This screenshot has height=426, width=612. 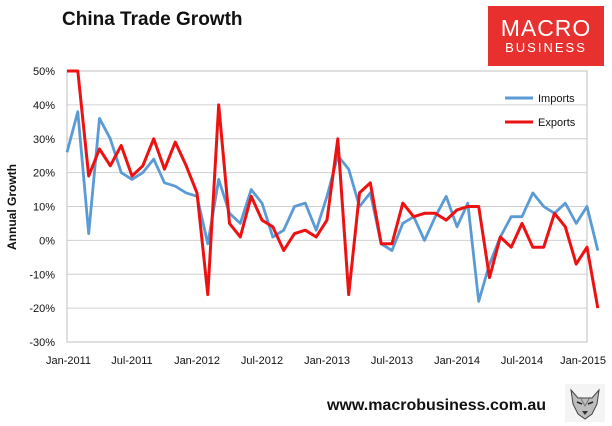 What do you see at coordinates (44, 140) in the screenshot?
I see `y-tick-label: 30%` at bounding box center [44, 140].